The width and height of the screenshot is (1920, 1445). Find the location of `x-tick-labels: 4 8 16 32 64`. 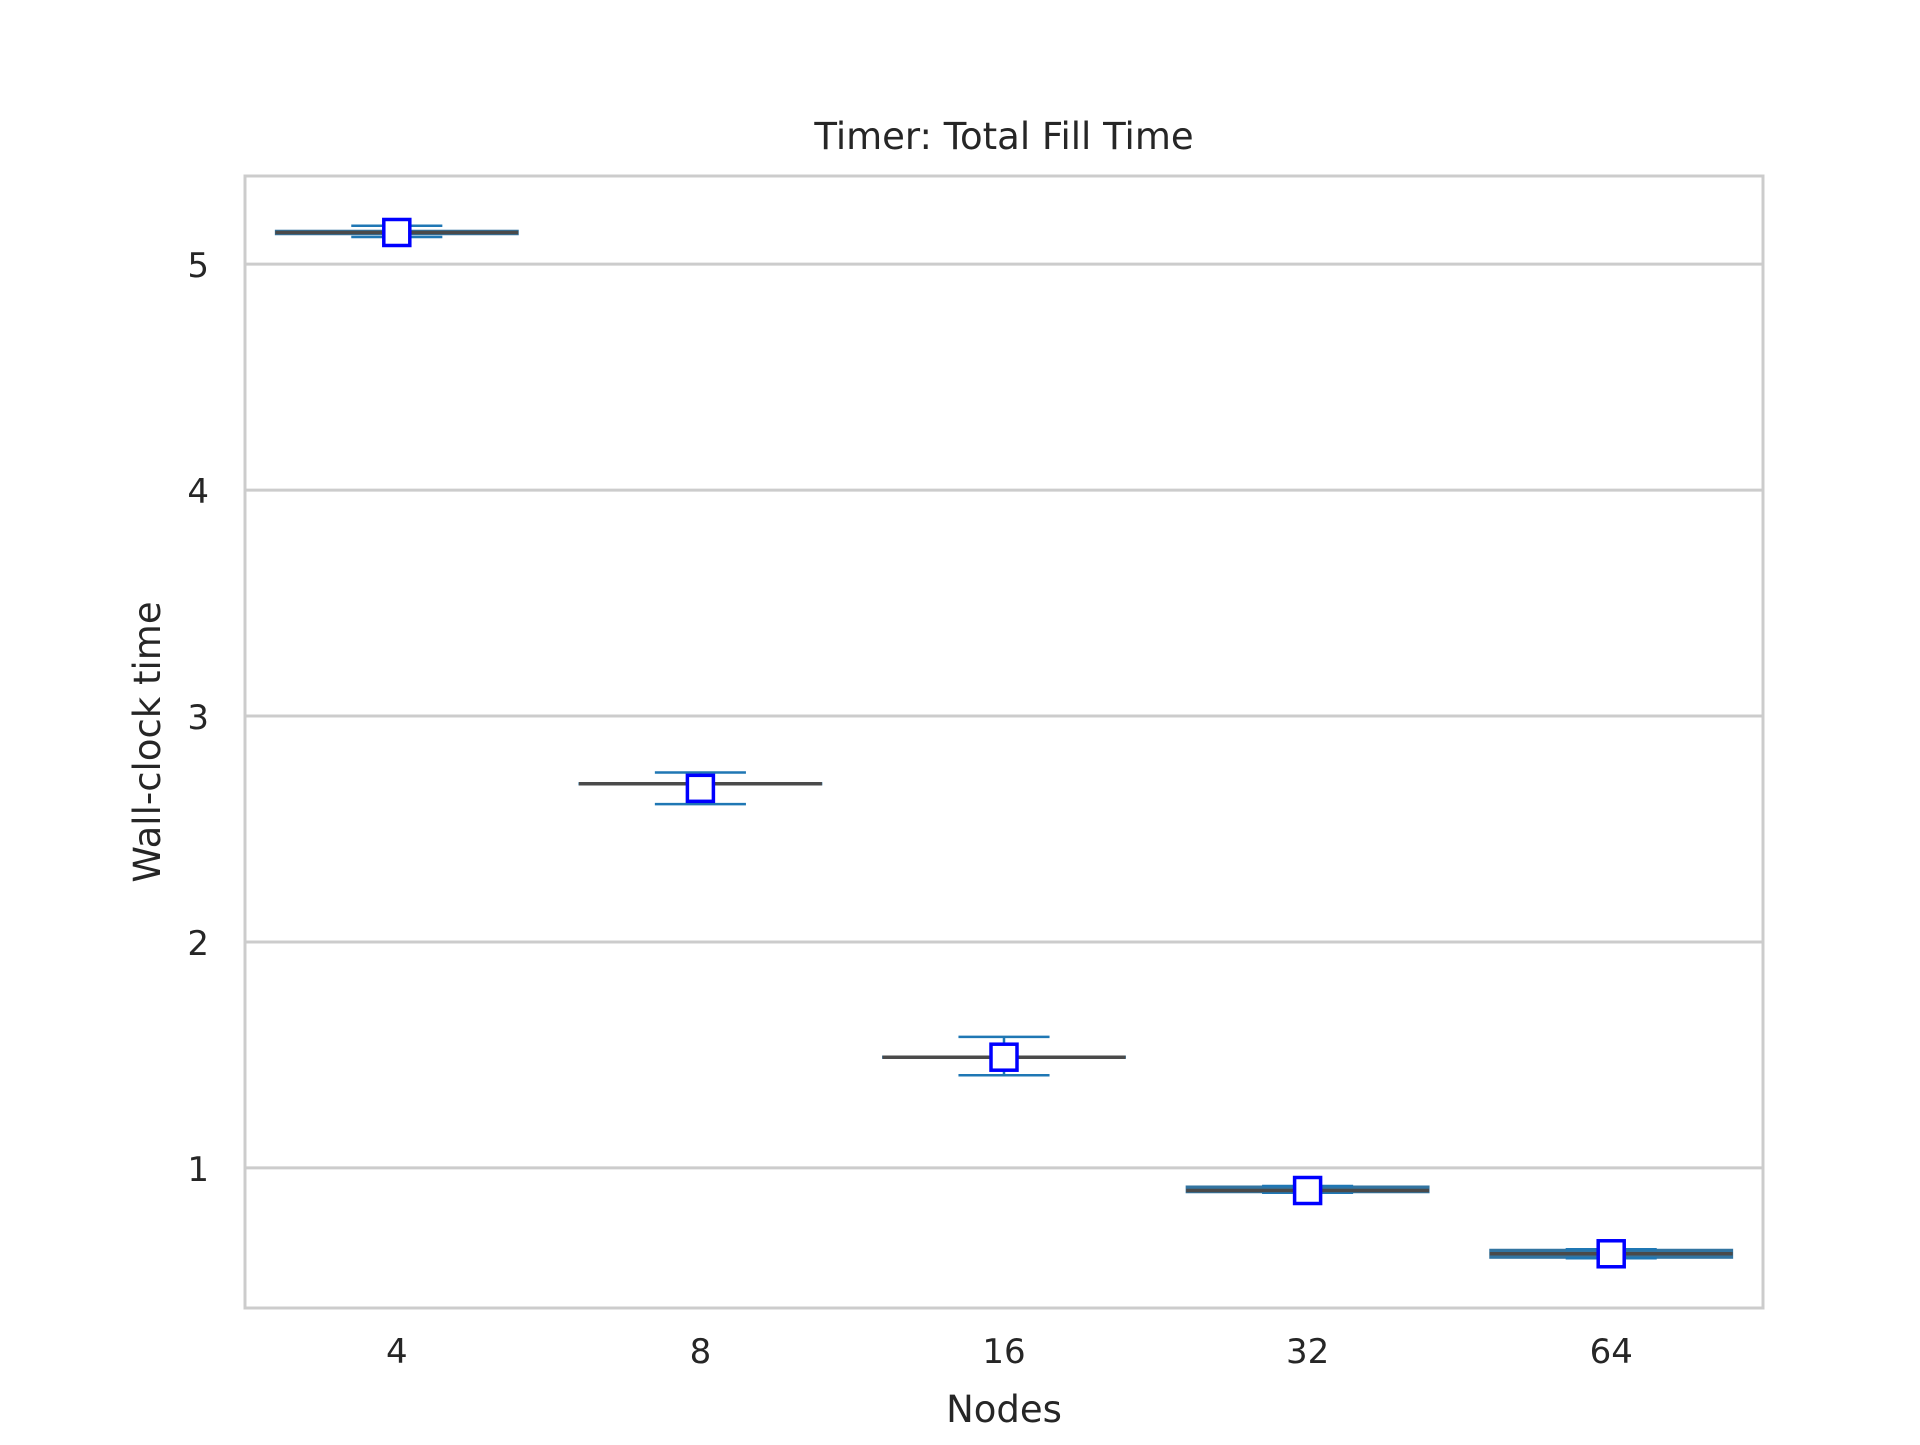

x-tick-labels: 4 8 16 32 64 is located at coordinates (1009, 1352).